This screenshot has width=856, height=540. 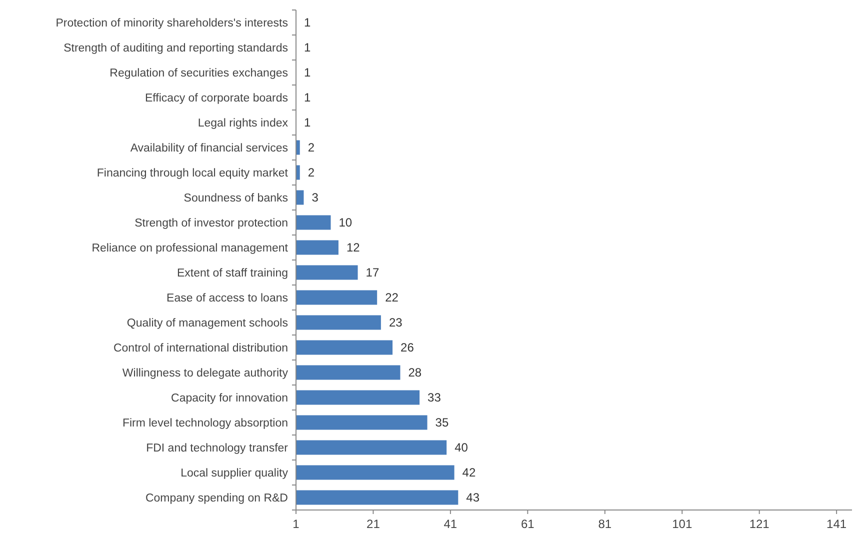 What do you see at coordinates (373, 524) in the screenshot?
I see `x-tick-label: 21` at bounding box center [373, 524].